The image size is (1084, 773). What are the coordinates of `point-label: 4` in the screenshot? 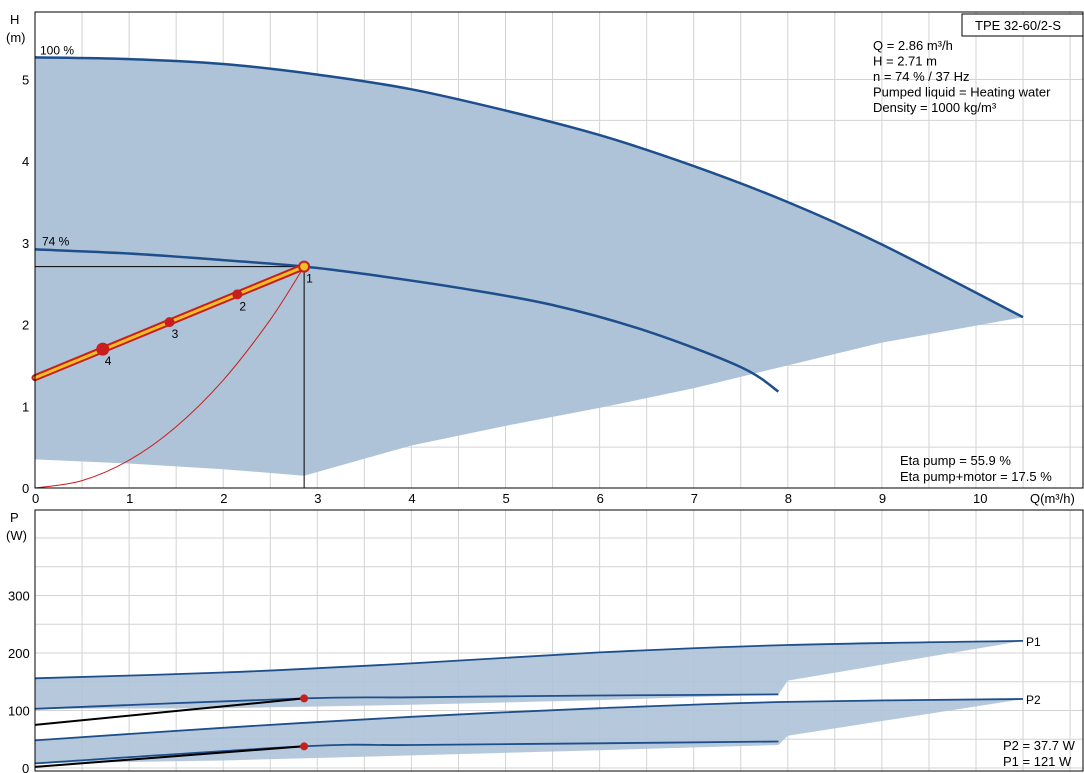 It's located at (108, 361).